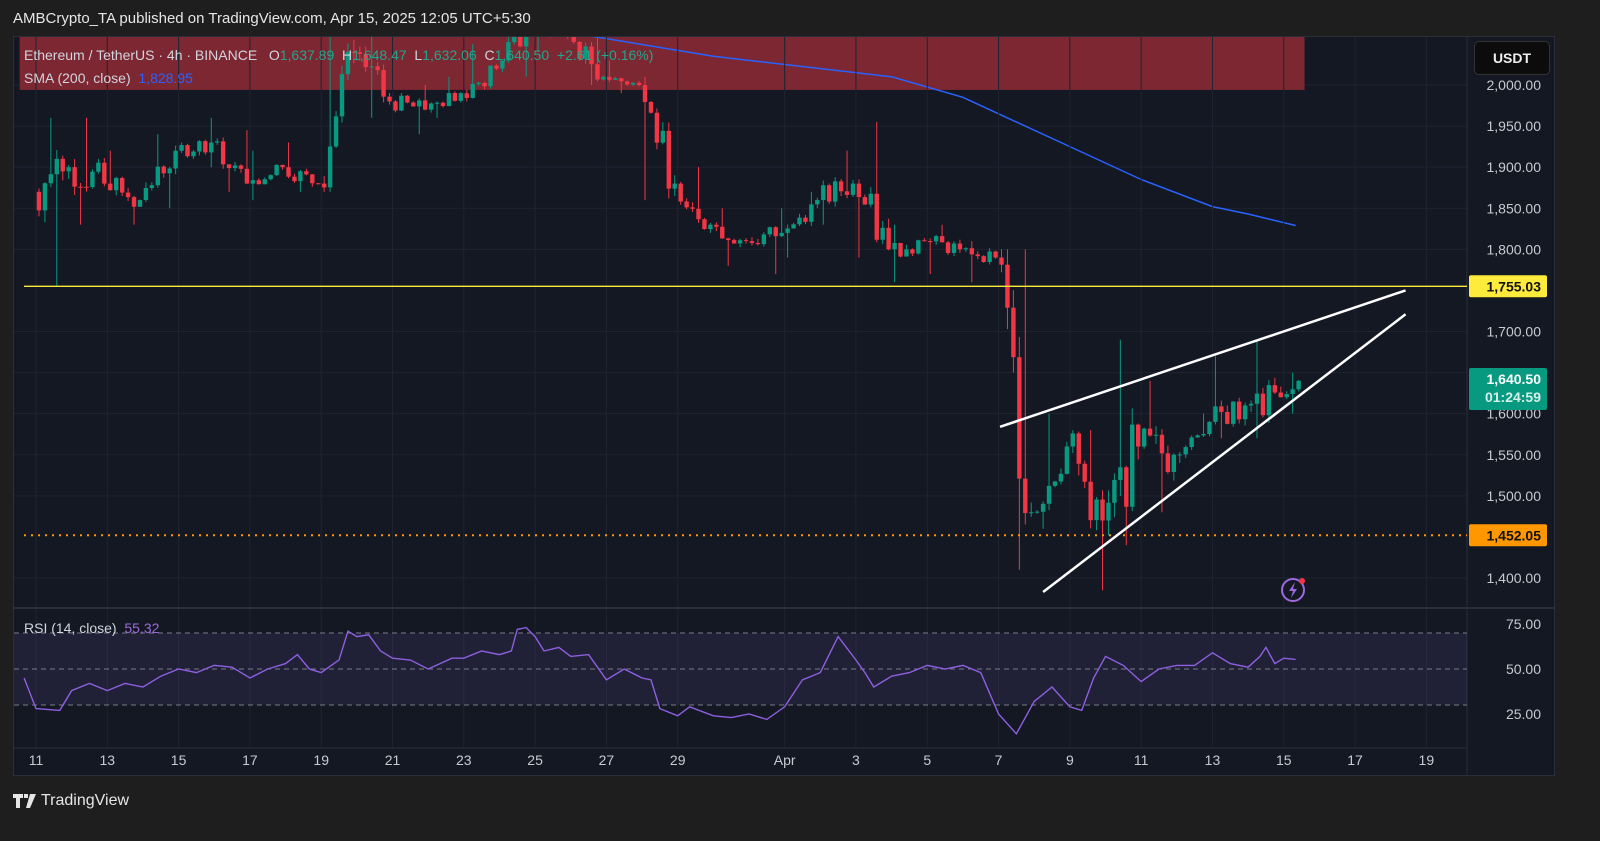 The width and height of the screenshot is (1600, 841). Describe the element at coordinates (1508, 389) in the screenshot. I see `last-price-label-bg` at that location.